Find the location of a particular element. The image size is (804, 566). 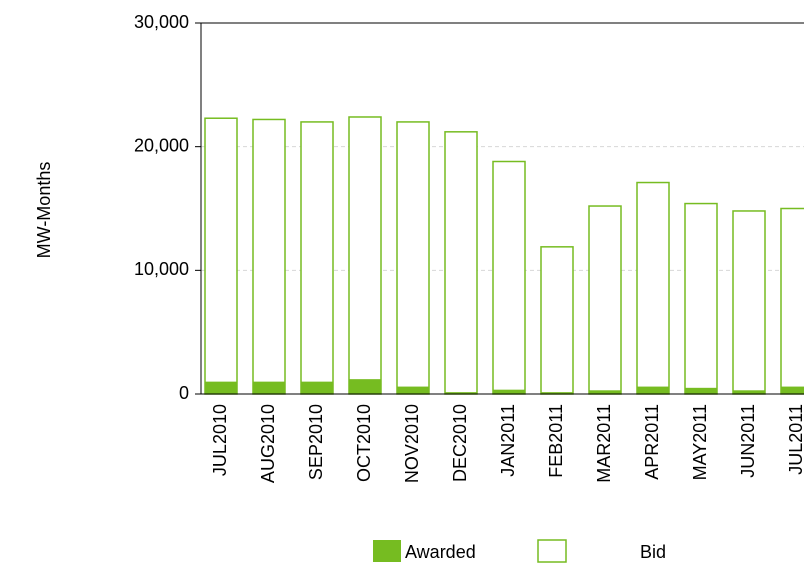

y-tick-label: 30,000 is located at coordinates (161, 22).